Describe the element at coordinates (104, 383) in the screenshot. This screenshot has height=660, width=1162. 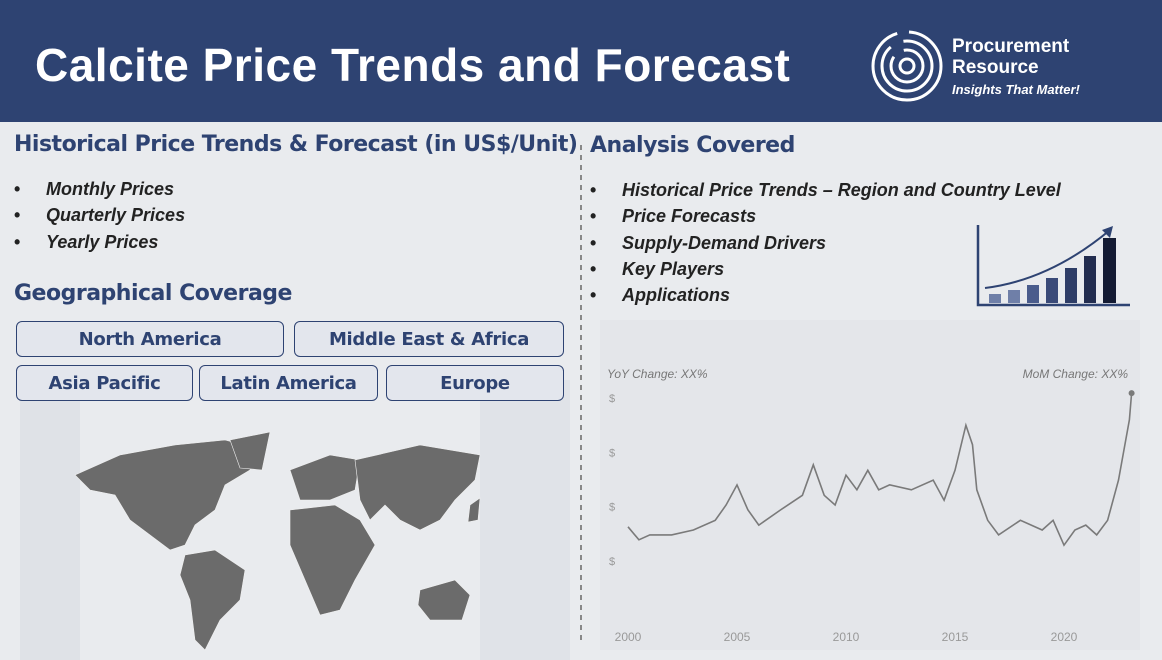
I see `region-tag: Asia Pacific` at that location.